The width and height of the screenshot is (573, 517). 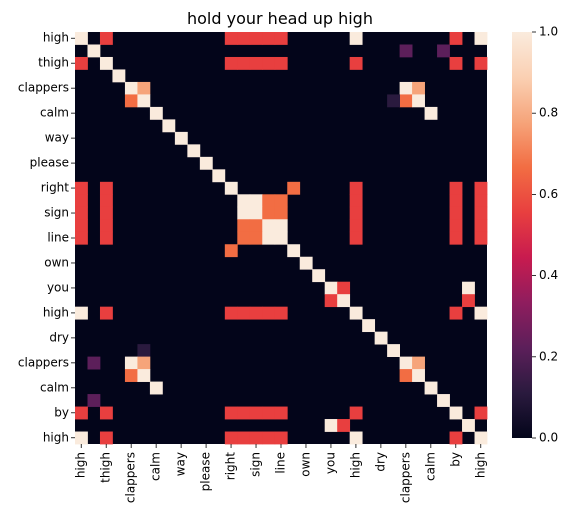 What do you see at coordinates (56, 262) in the screenshot?
I see `y-tick-label: own` at bounding box center [56, 262].